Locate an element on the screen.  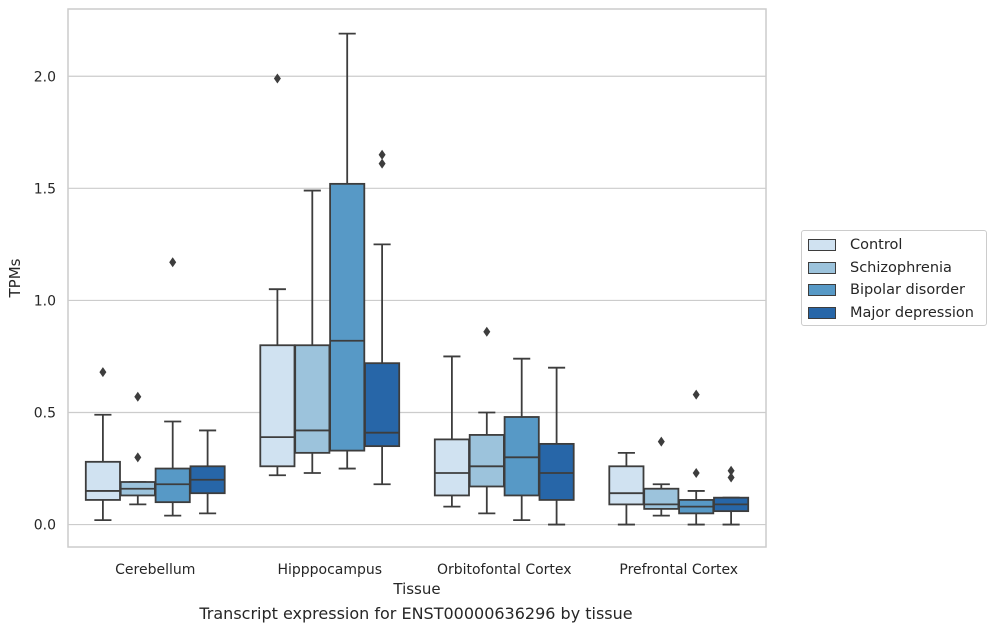
legend-swatch-schizophrenia is located at coordinates (822, 268).